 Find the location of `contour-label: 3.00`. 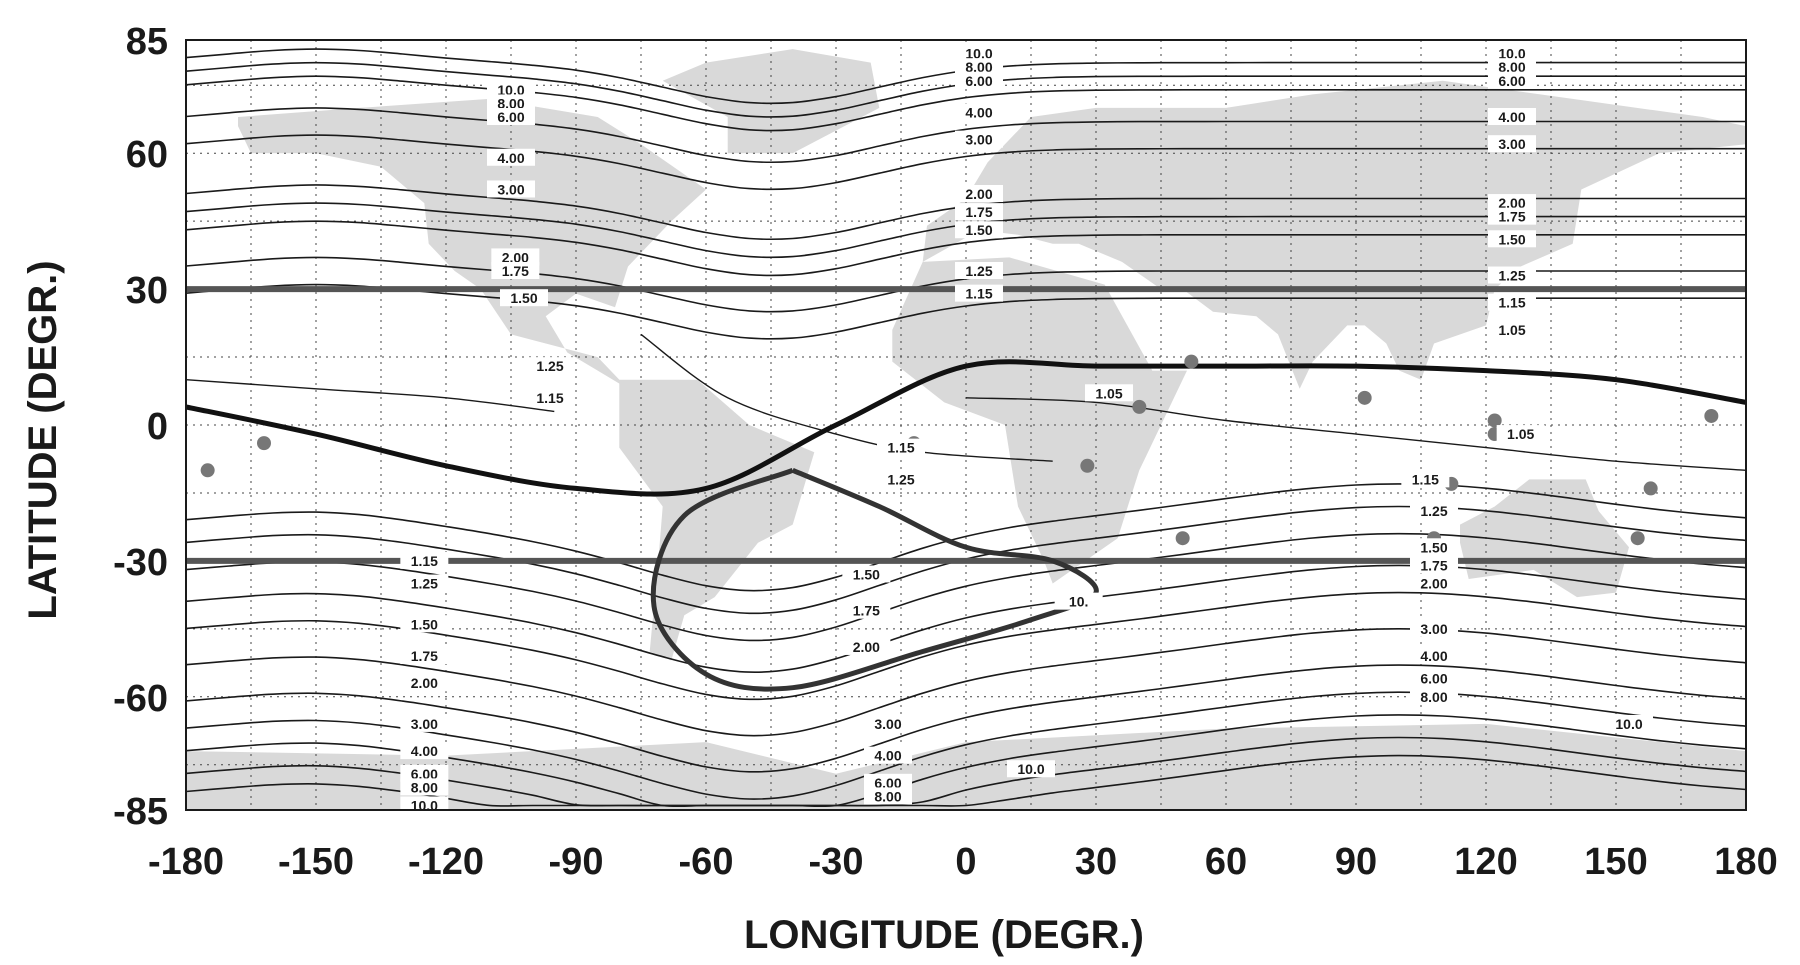

contour-label: 3.00 is located at coordinates (424, 724).